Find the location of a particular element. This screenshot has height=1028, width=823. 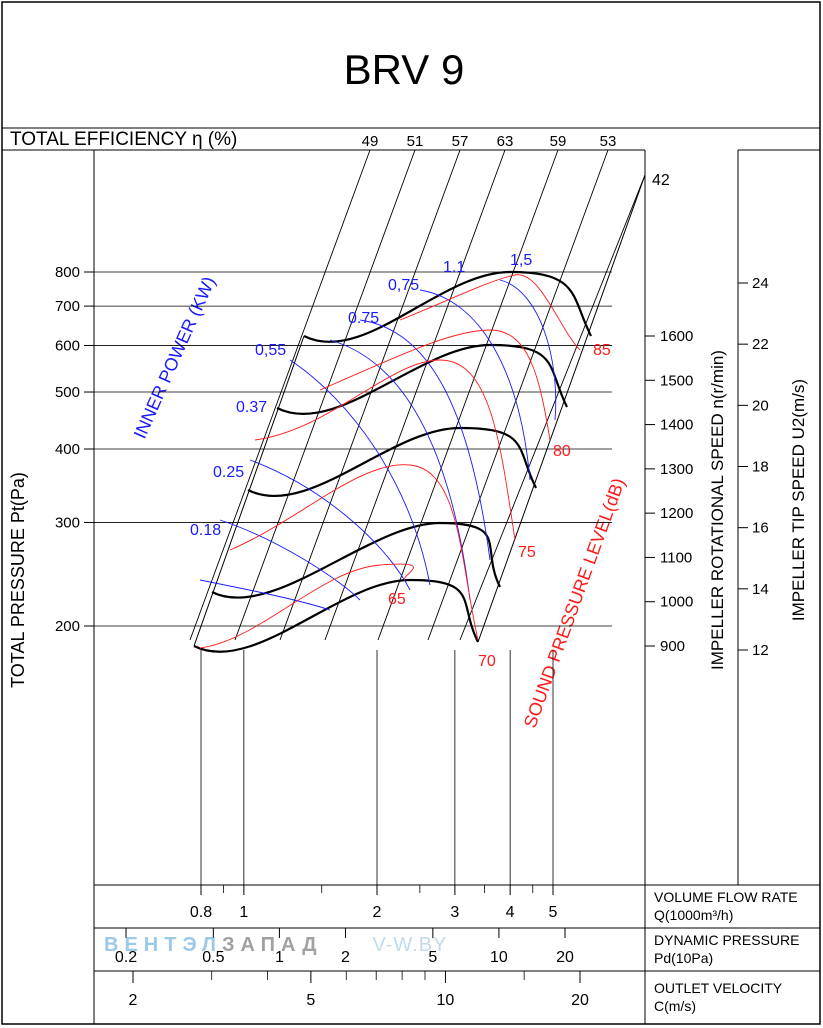

efficiency-extra-label: 42 is located at coordinates (661, 180).